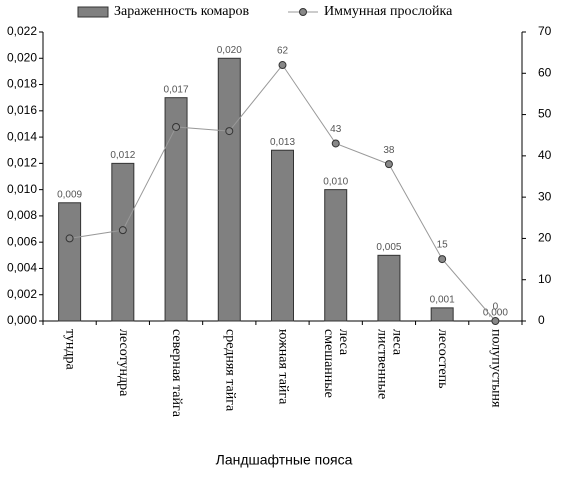 The width and height of the screenshot is (564, 480). Describe the element at coordinates (22, 215) in the screenshot. I see `y-tick-label: 0,008` at that location.